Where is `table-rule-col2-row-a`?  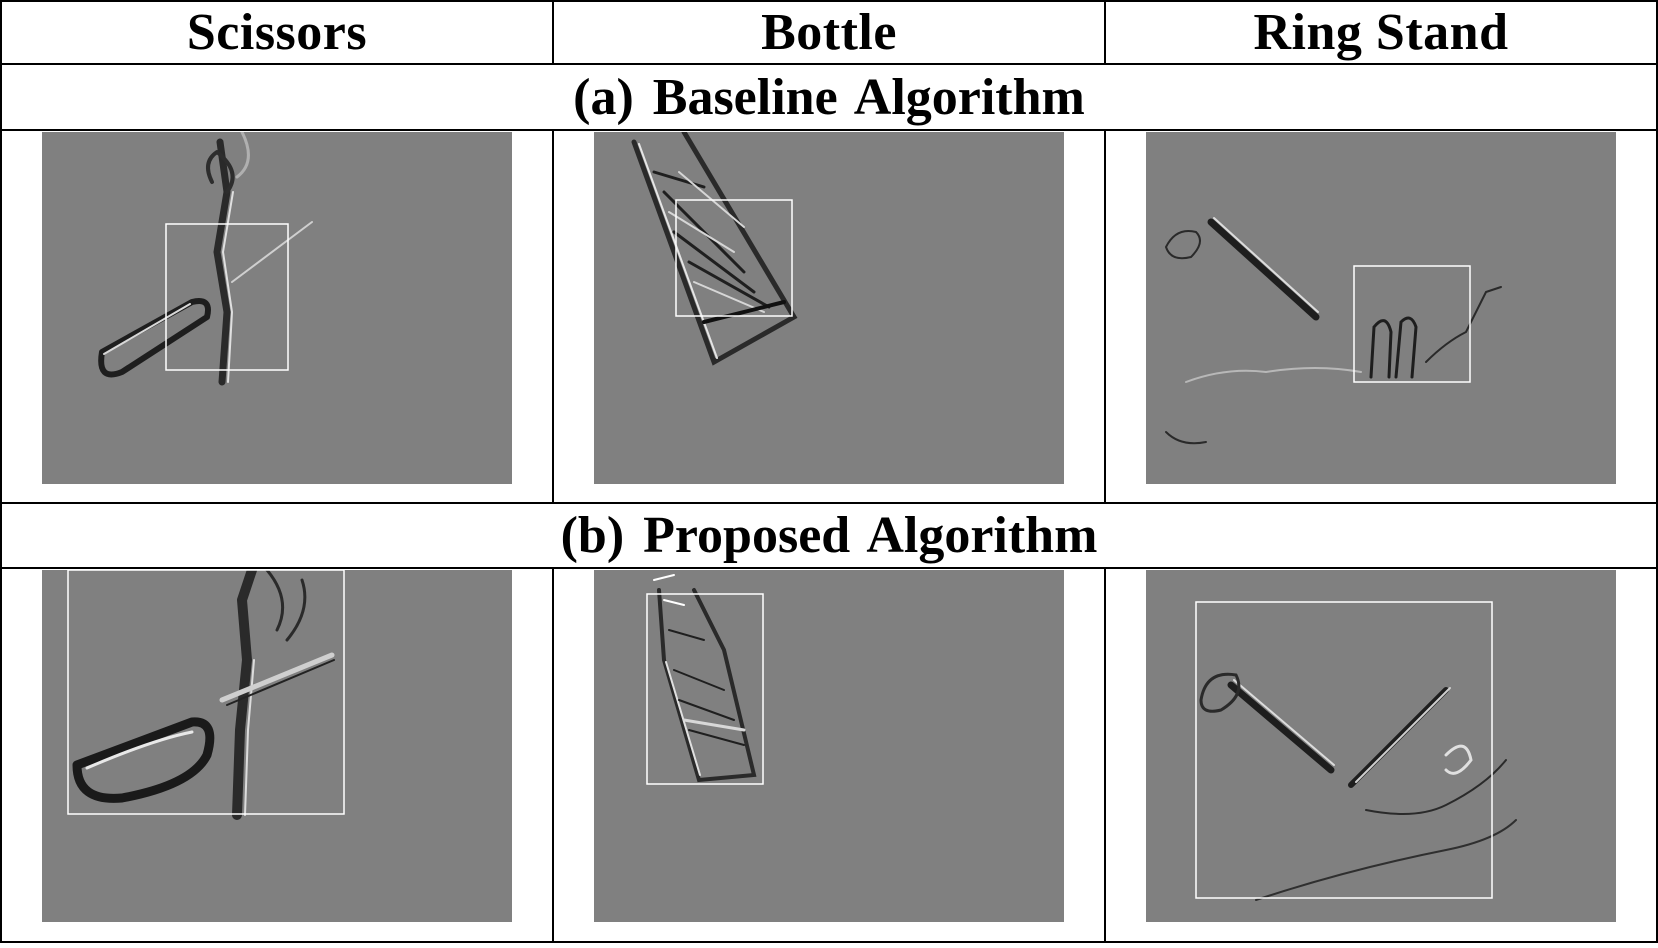 table-rule-col2-row-a is located at coordinates (1105, 316).